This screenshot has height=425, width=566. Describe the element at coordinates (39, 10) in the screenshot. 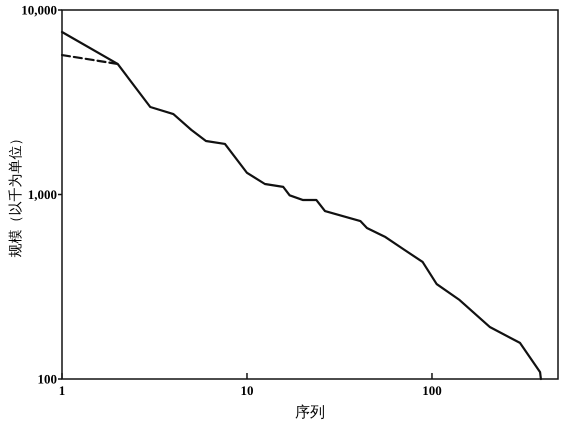

I see `y-tick-label: 10,000` at that location.